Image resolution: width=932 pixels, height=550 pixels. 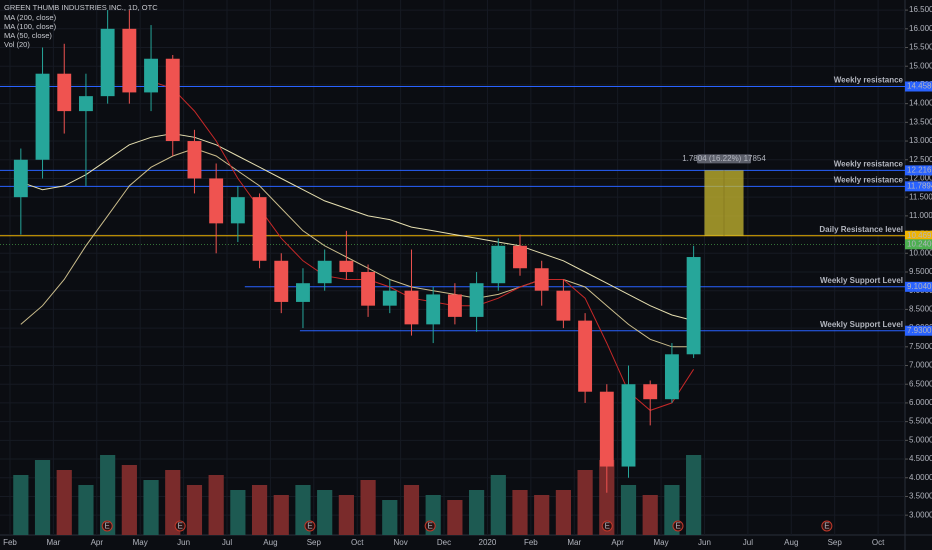 What do you see at coordinates (357, 495) in the screenshot?
I see `volume` at bounding box center [357, 495].